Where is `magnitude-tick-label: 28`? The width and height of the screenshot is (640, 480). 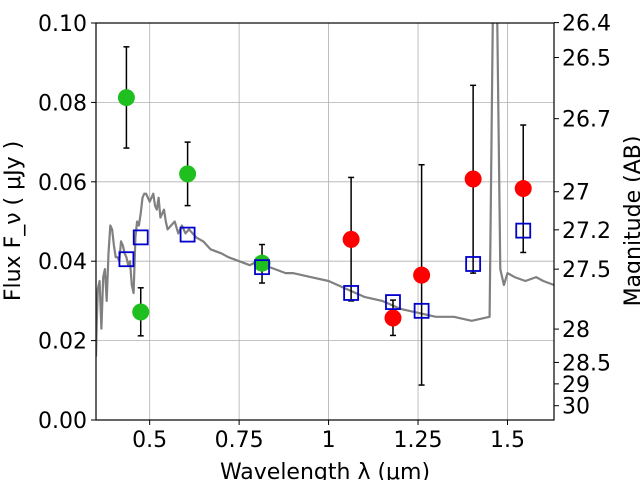 magnitude-tick-label: 28 is located at coordinates (576, 330).